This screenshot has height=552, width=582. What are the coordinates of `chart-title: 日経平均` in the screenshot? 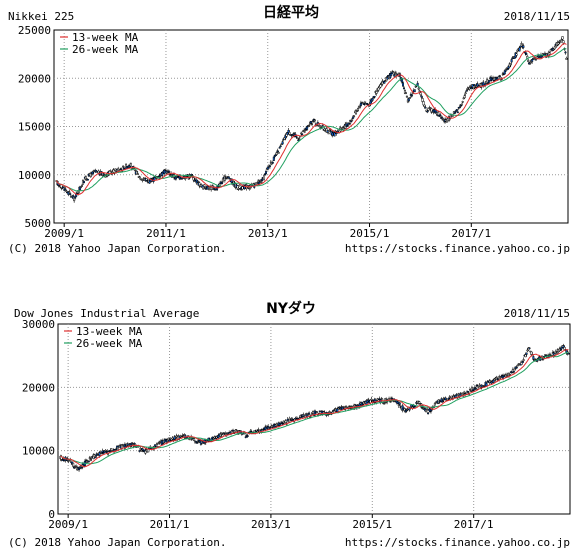 It's located at (291, 13).